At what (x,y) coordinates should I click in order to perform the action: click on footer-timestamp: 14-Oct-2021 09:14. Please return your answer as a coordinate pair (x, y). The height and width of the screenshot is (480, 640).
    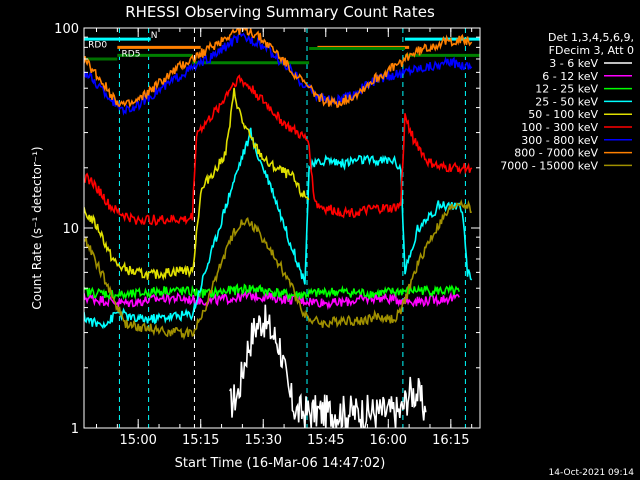
    Looking at the image, I should click on (592, 473).